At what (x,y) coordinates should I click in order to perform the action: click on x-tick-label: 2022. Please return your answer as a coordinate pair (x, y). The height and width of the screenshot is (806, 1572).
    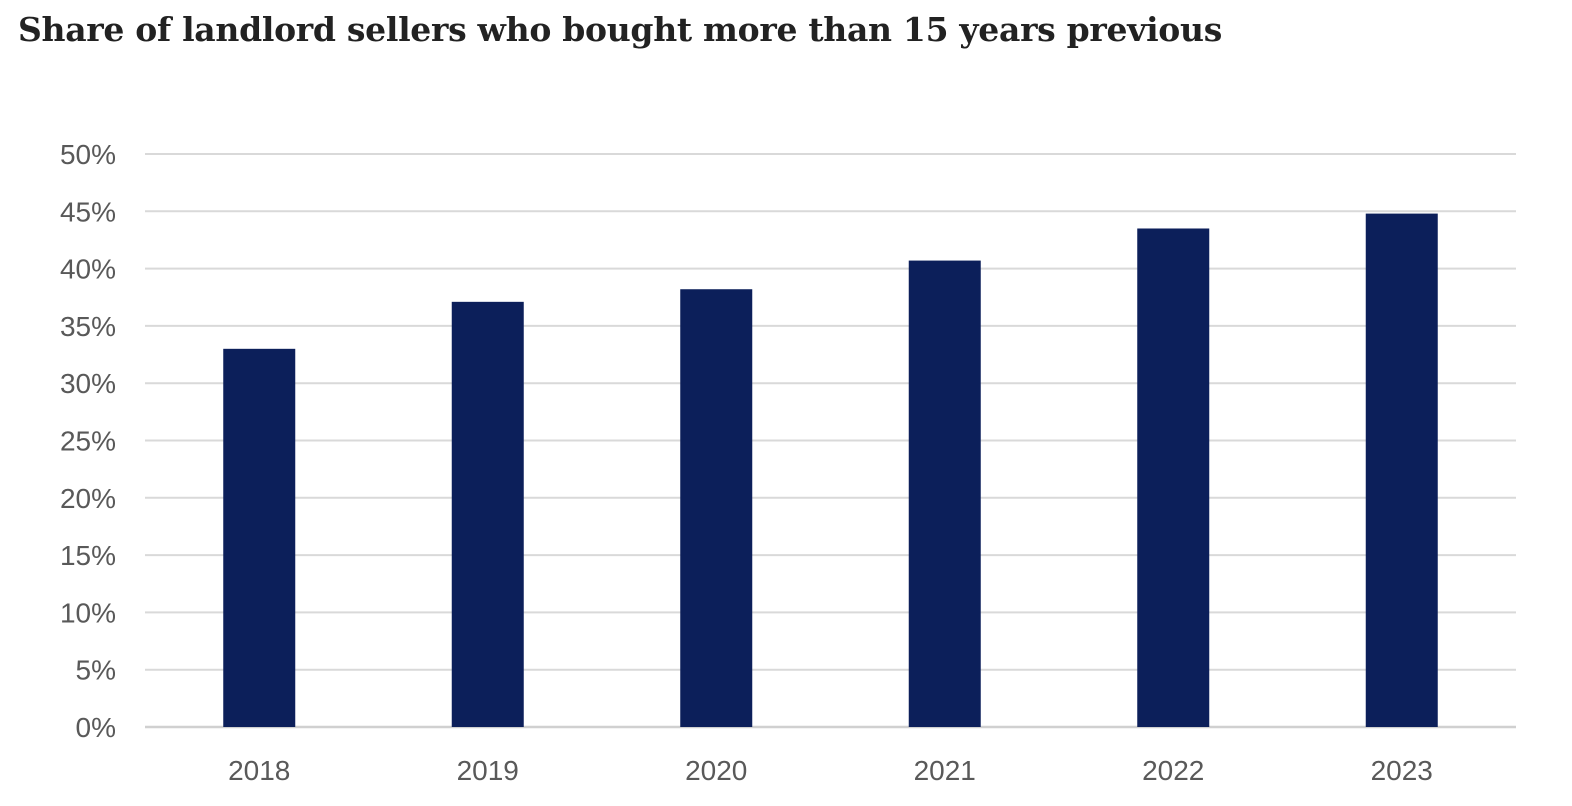
    Looking at the image, I should click on (1173, 770).